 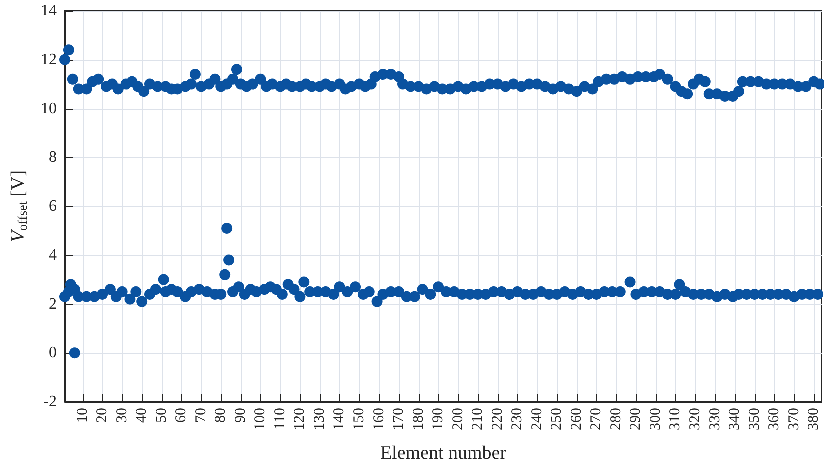 What do you see at coordinates (340, 419) in the screenshot?
I see `x-tick-label: 140` at bounding box center [340, 419].